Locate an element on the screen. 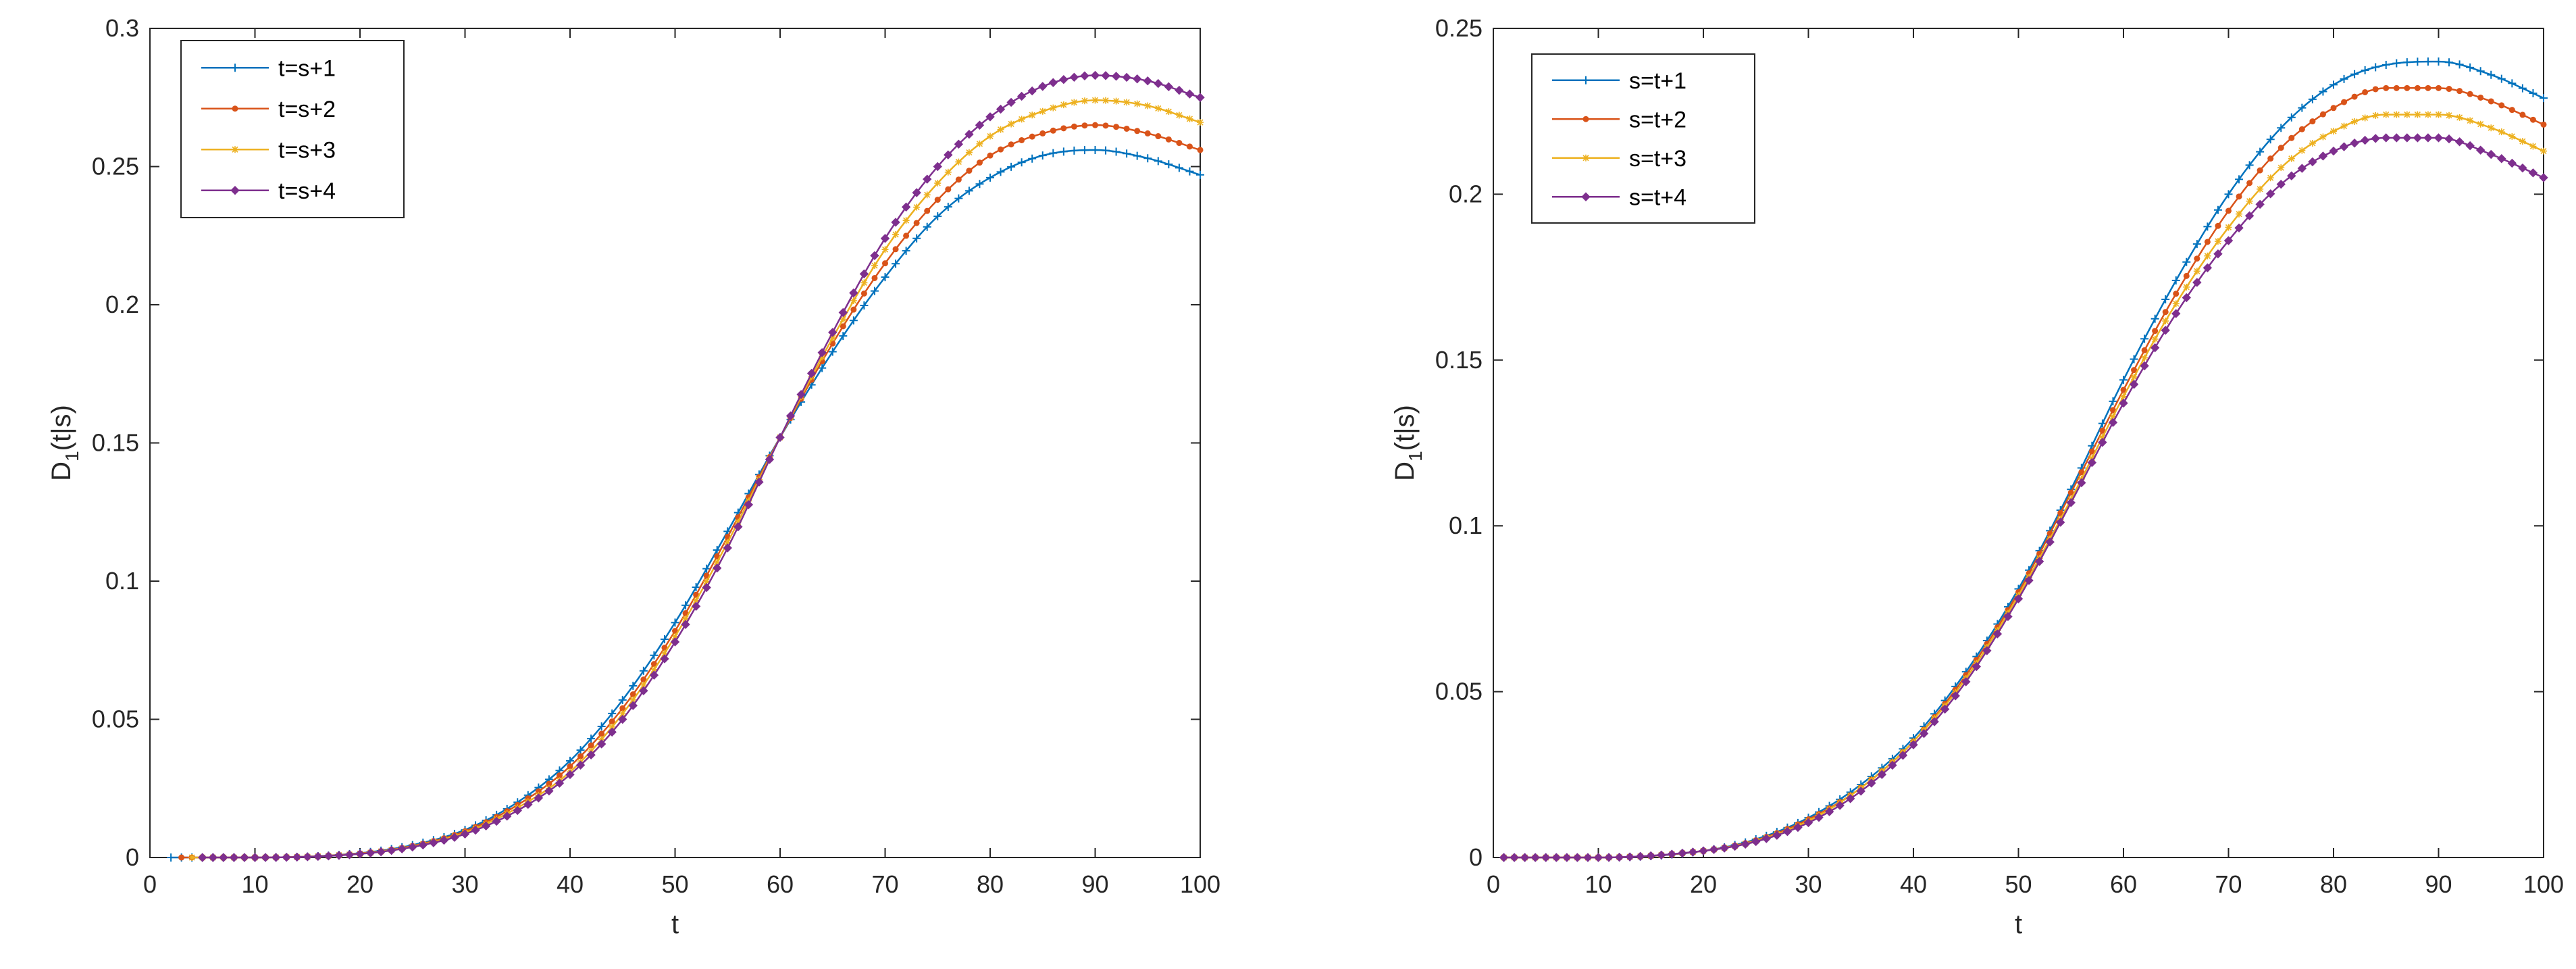 This screenshot has width=2576, height=969. chart2-xtick-label: 100 is located at coordinates (2543, 884).